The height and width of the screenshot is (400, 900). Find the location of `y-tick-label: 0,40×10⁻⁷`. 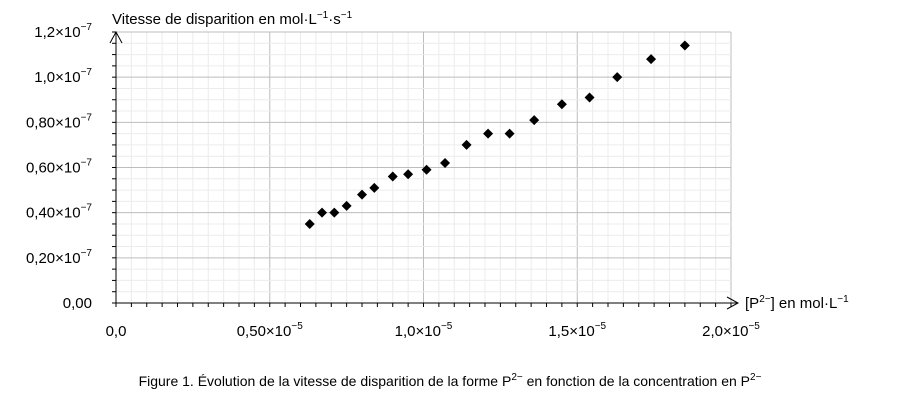

y-tick-label: 0,40×10⁻⁷ is located at coordinates (59, 212).